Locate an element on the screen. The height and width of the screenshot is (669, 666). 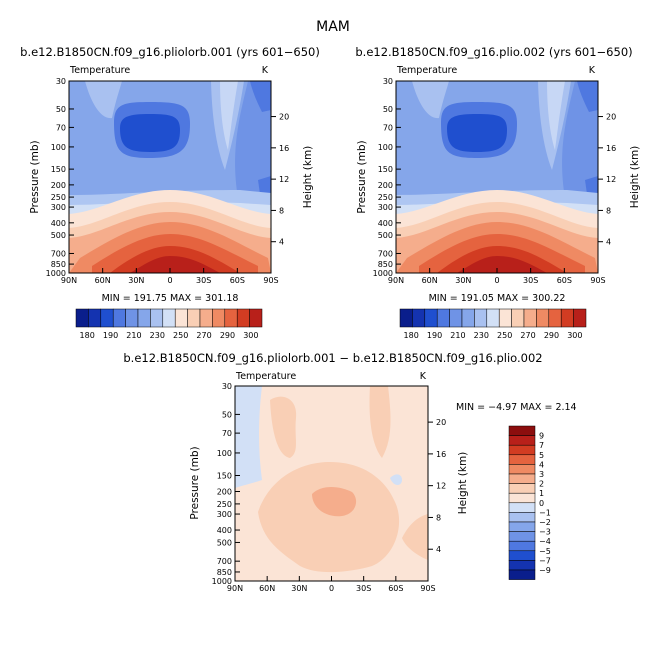
stats-label: MIN = 191.05 MAX = 300.22 is located at coordinates (497, 298).